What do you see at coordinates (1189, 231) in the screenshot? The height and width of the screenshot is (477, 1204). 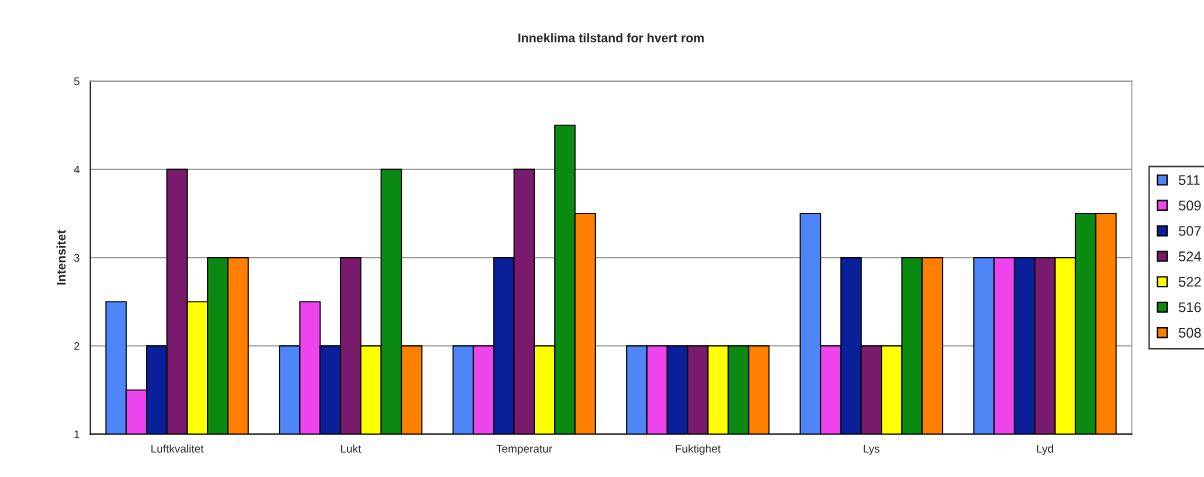 I see `legend-label: 507` at bounding box center [1189, 231].